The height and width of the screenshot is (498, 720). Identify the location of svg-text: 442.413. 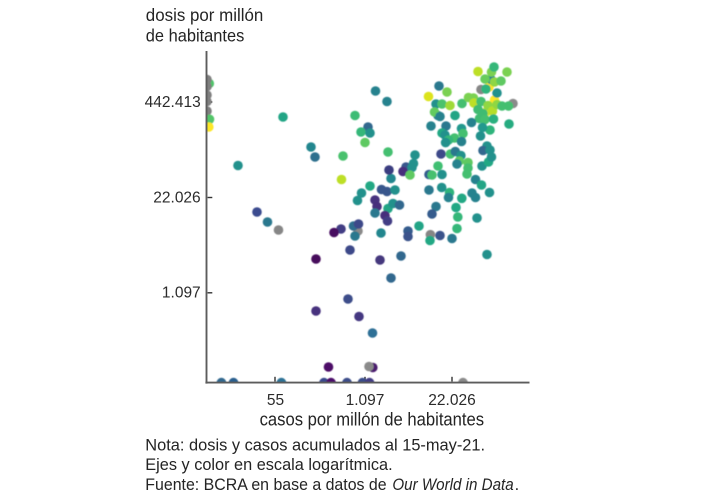
(173, 102).